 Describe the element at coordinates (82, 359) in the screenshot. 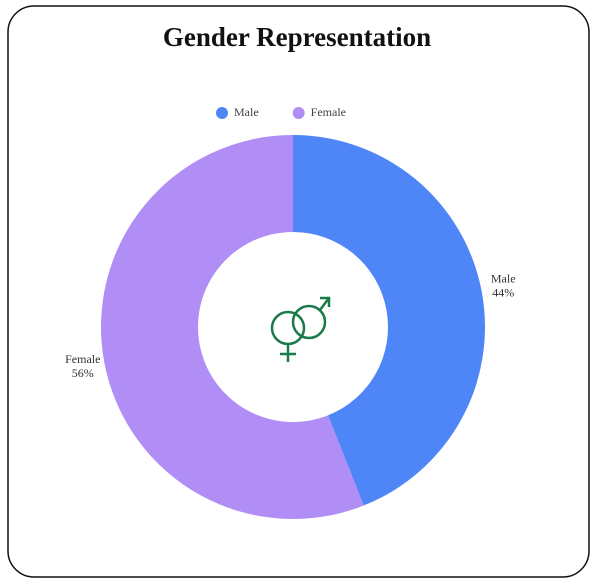

I see `slice-label: Female` at that location.